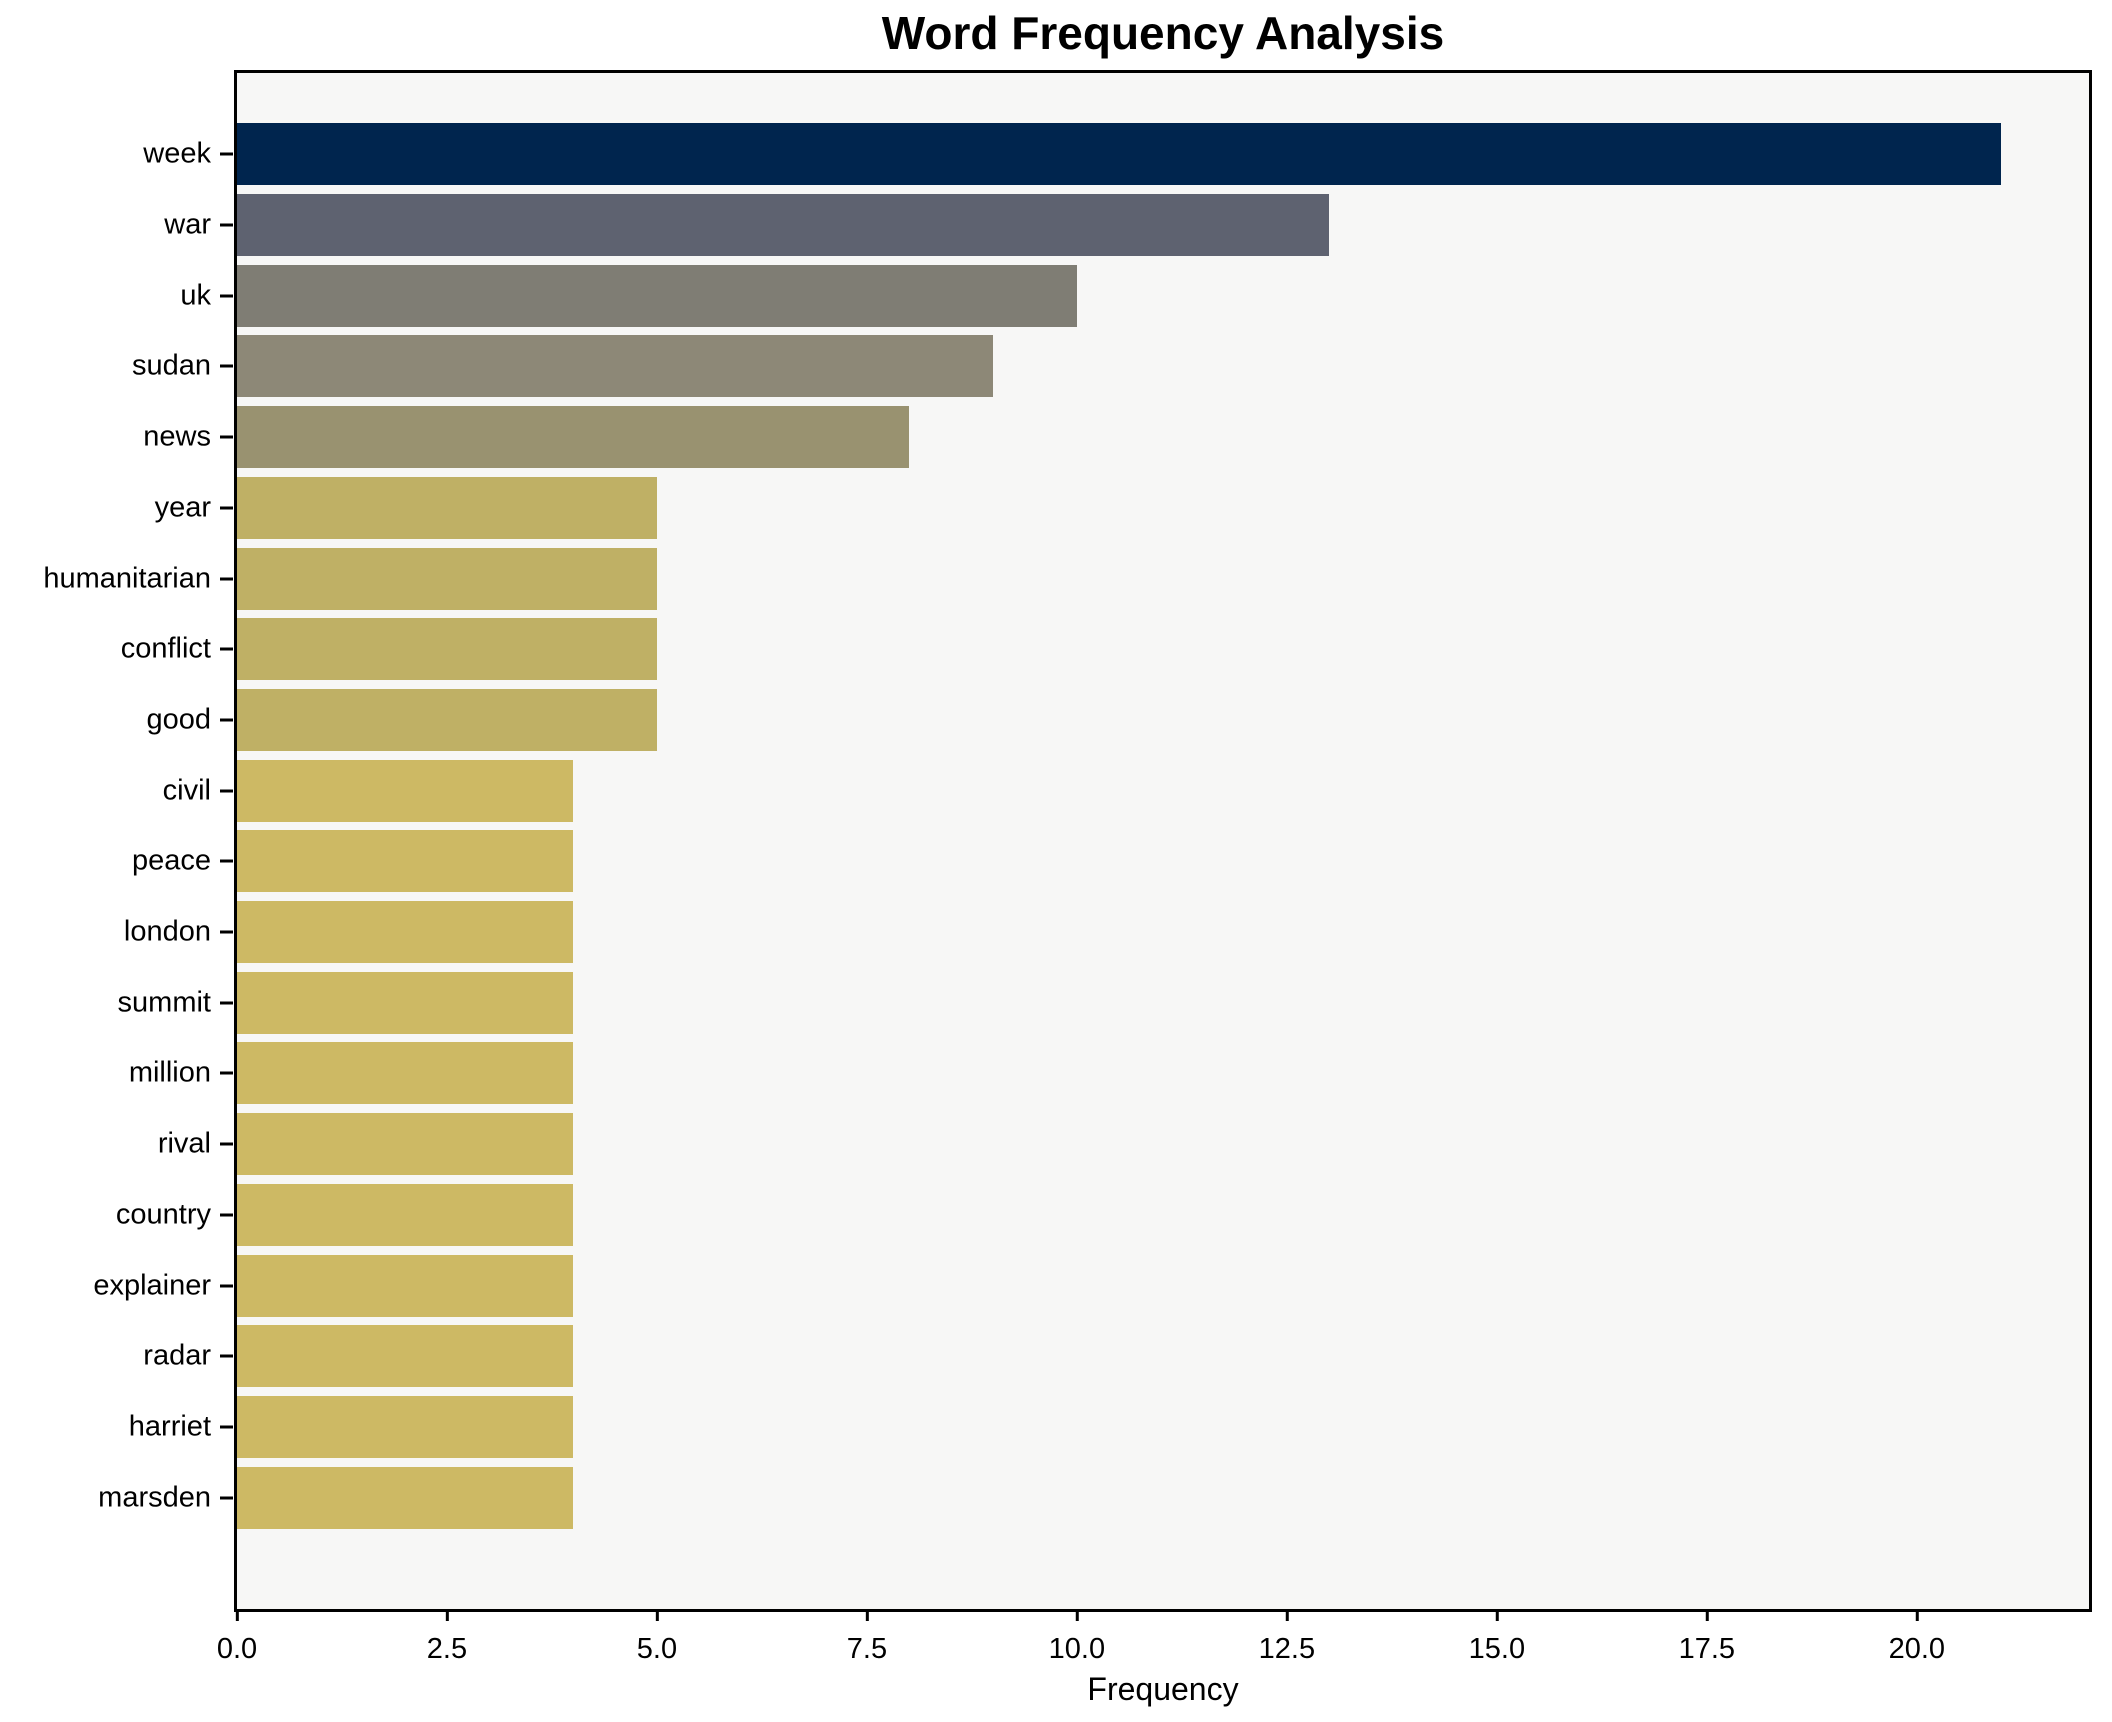  I want to click on bar-year, so click(447, 507).